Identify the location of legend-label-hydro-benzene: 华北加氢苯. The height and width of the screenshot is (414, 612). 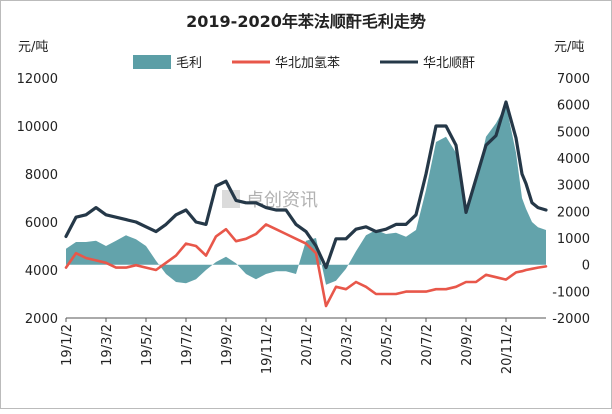
(307, 63).